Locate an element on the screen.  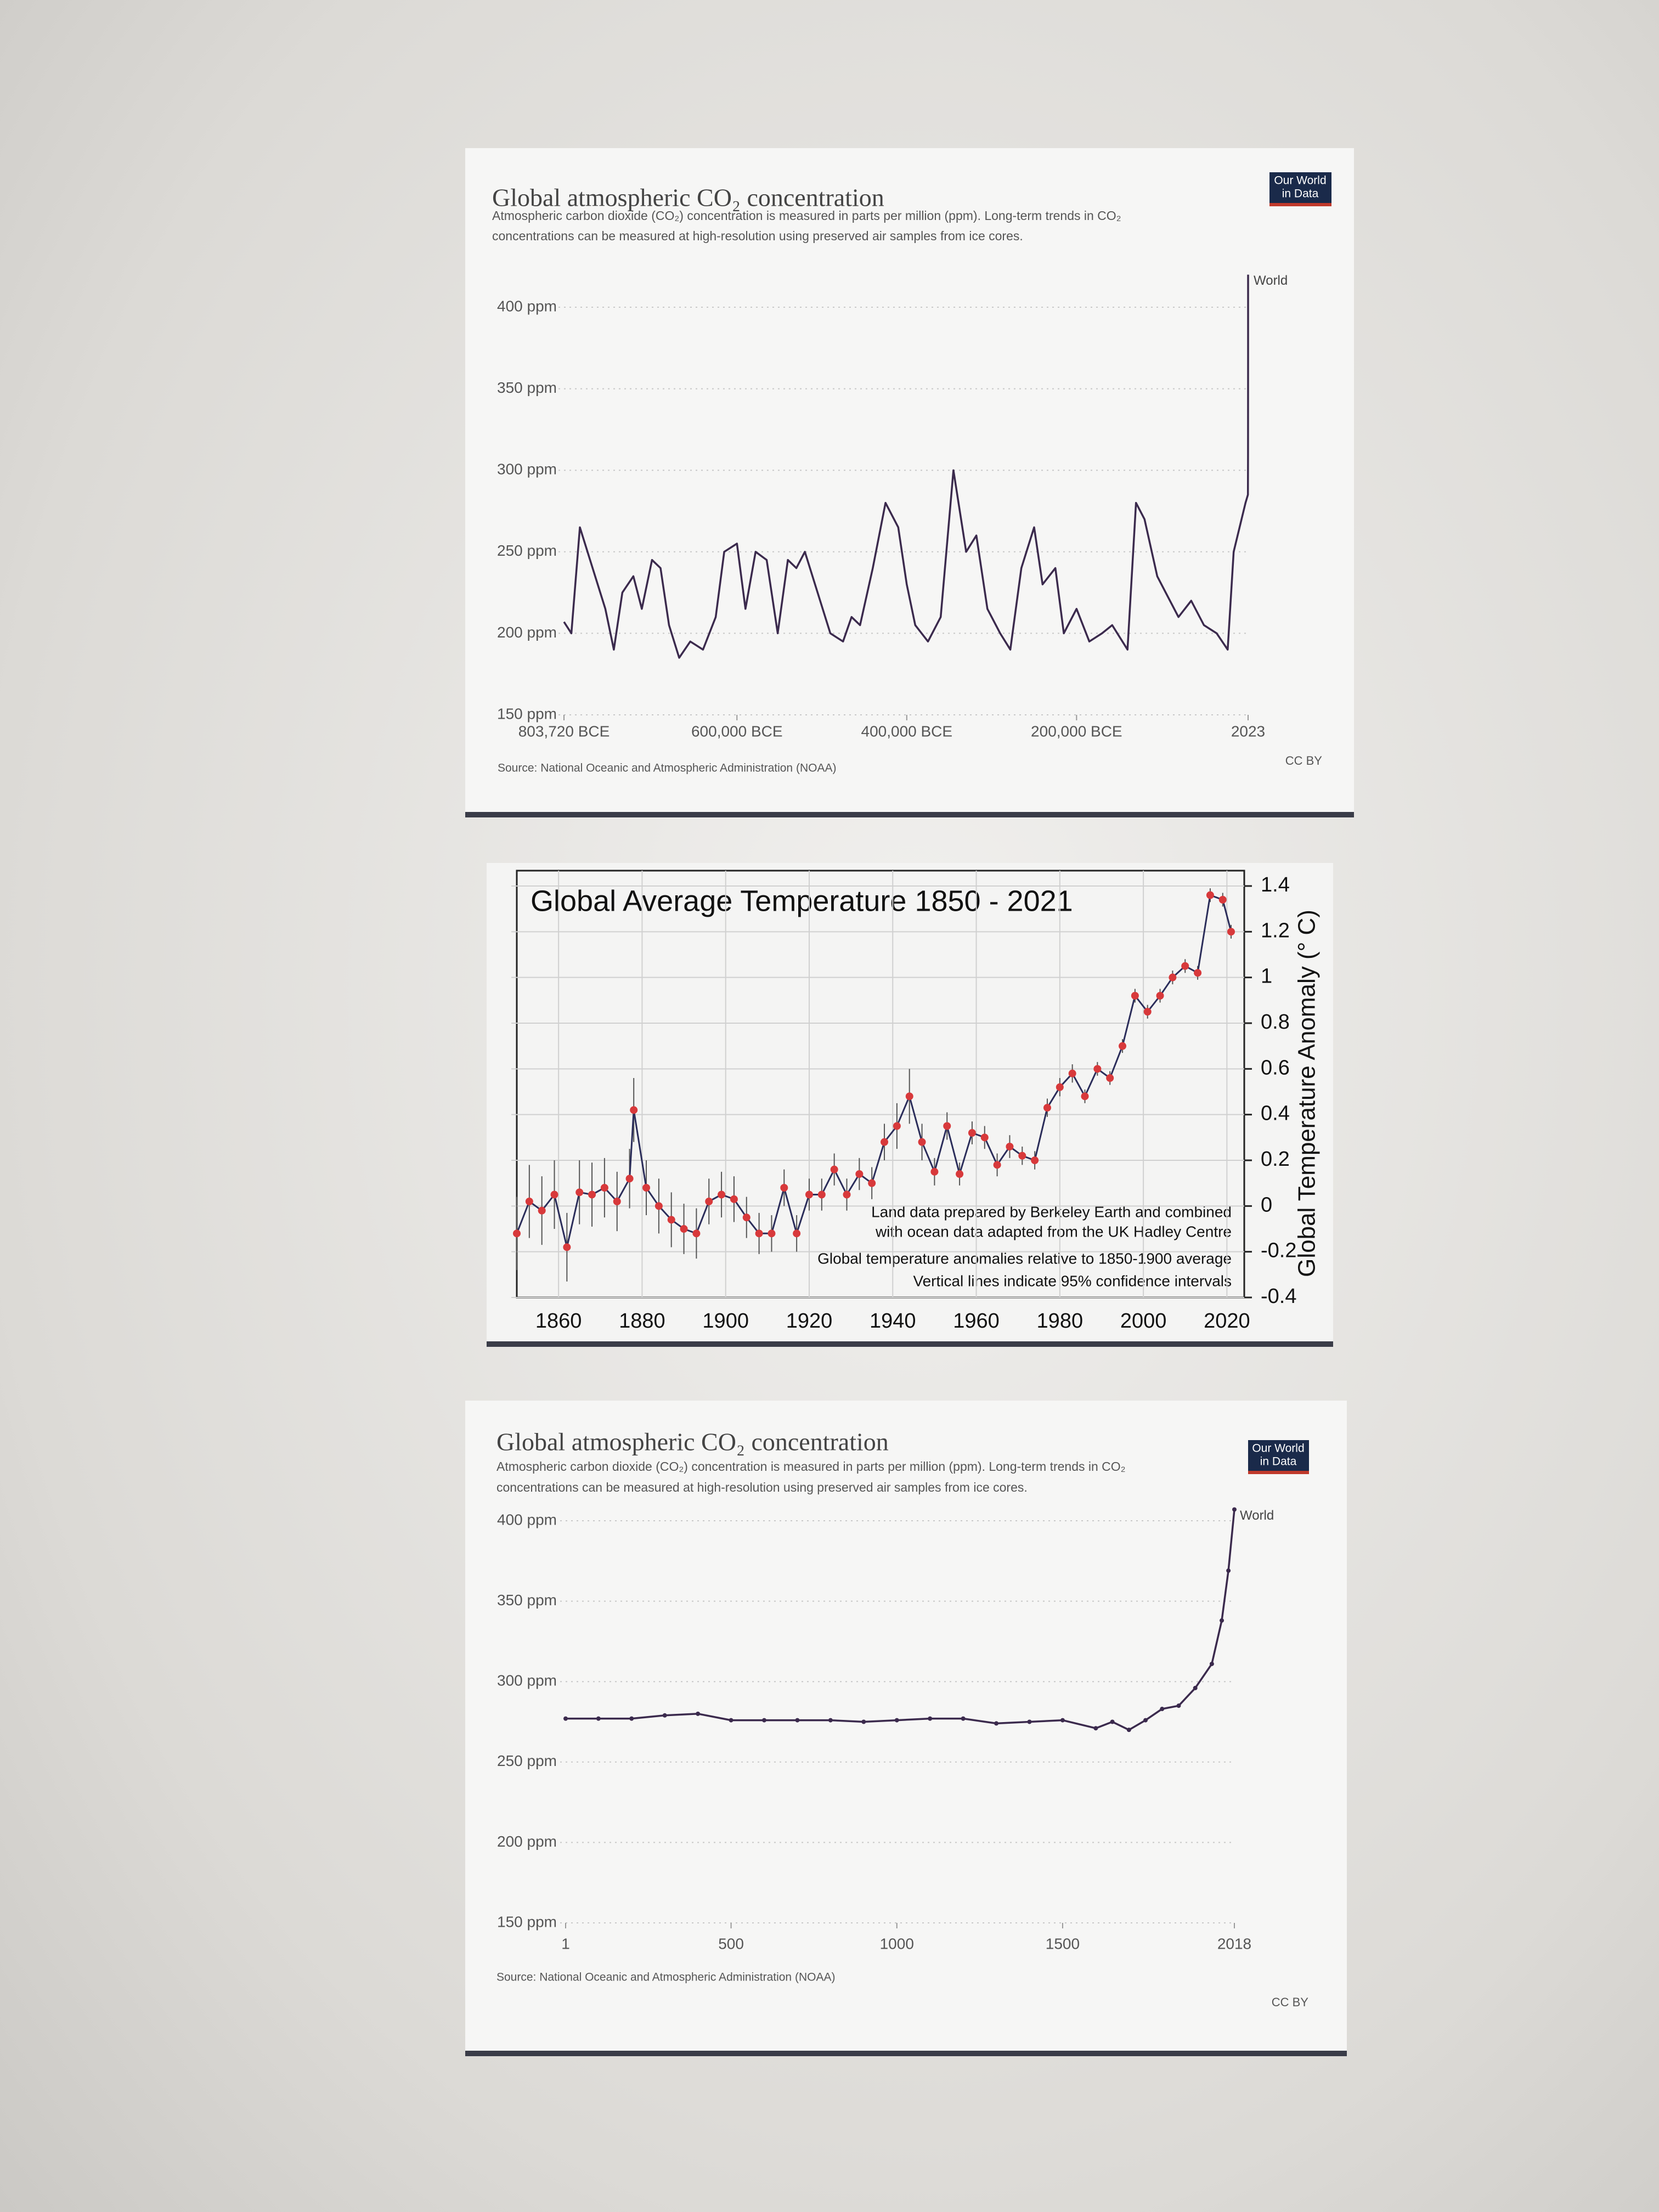
x-tick-label: 1940 is located at coordinates (893, 1321).